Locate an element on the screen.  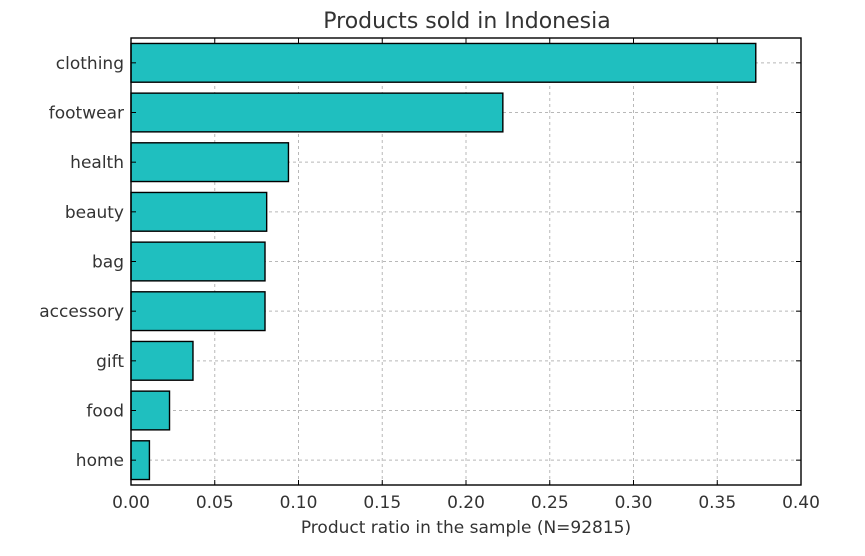
category-label-home: home is located at coordinates (100, 461).